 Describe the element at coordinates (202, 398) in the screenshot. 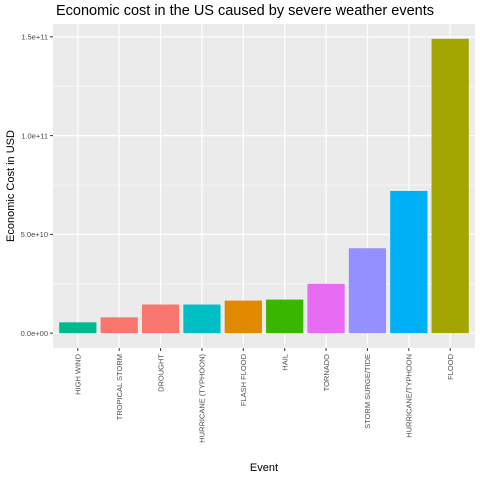

I see `x-tick-label: HURRICANE (TYPHOON)` at that location.